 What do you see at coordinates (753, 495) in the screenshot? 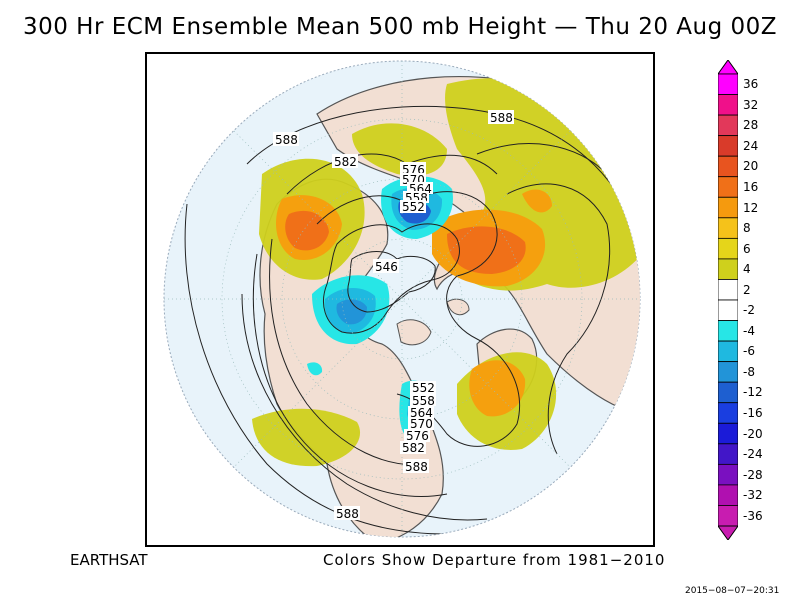
I see `colorbar-label: -32` at bounding box center [753, 495].